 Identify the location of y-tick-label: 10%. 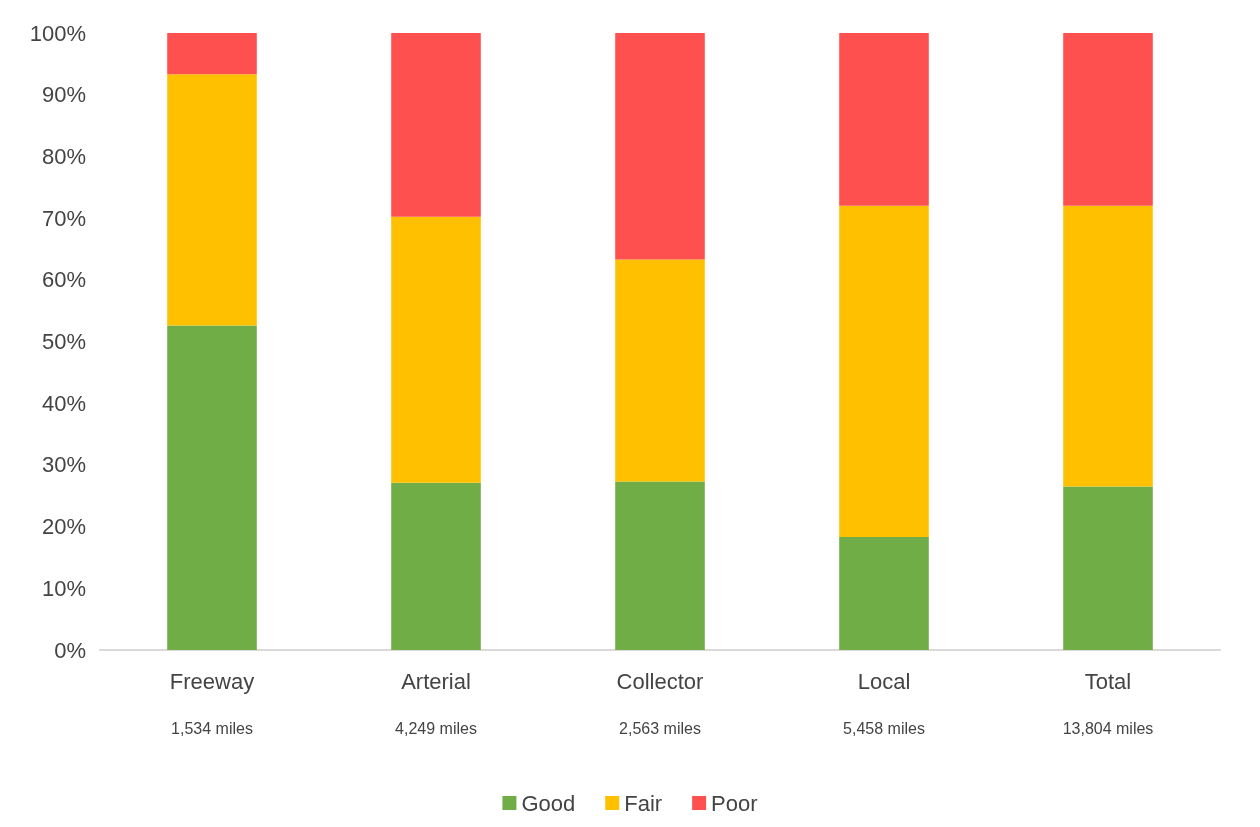
(63, 588).